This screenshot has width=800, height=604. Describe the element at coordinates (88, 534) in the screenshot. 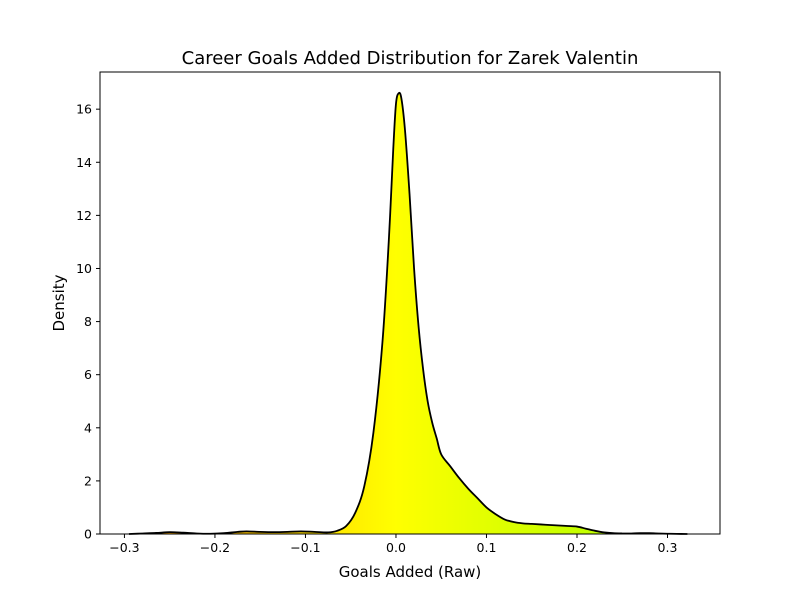

I see `y-tick-label: 0` at that location.